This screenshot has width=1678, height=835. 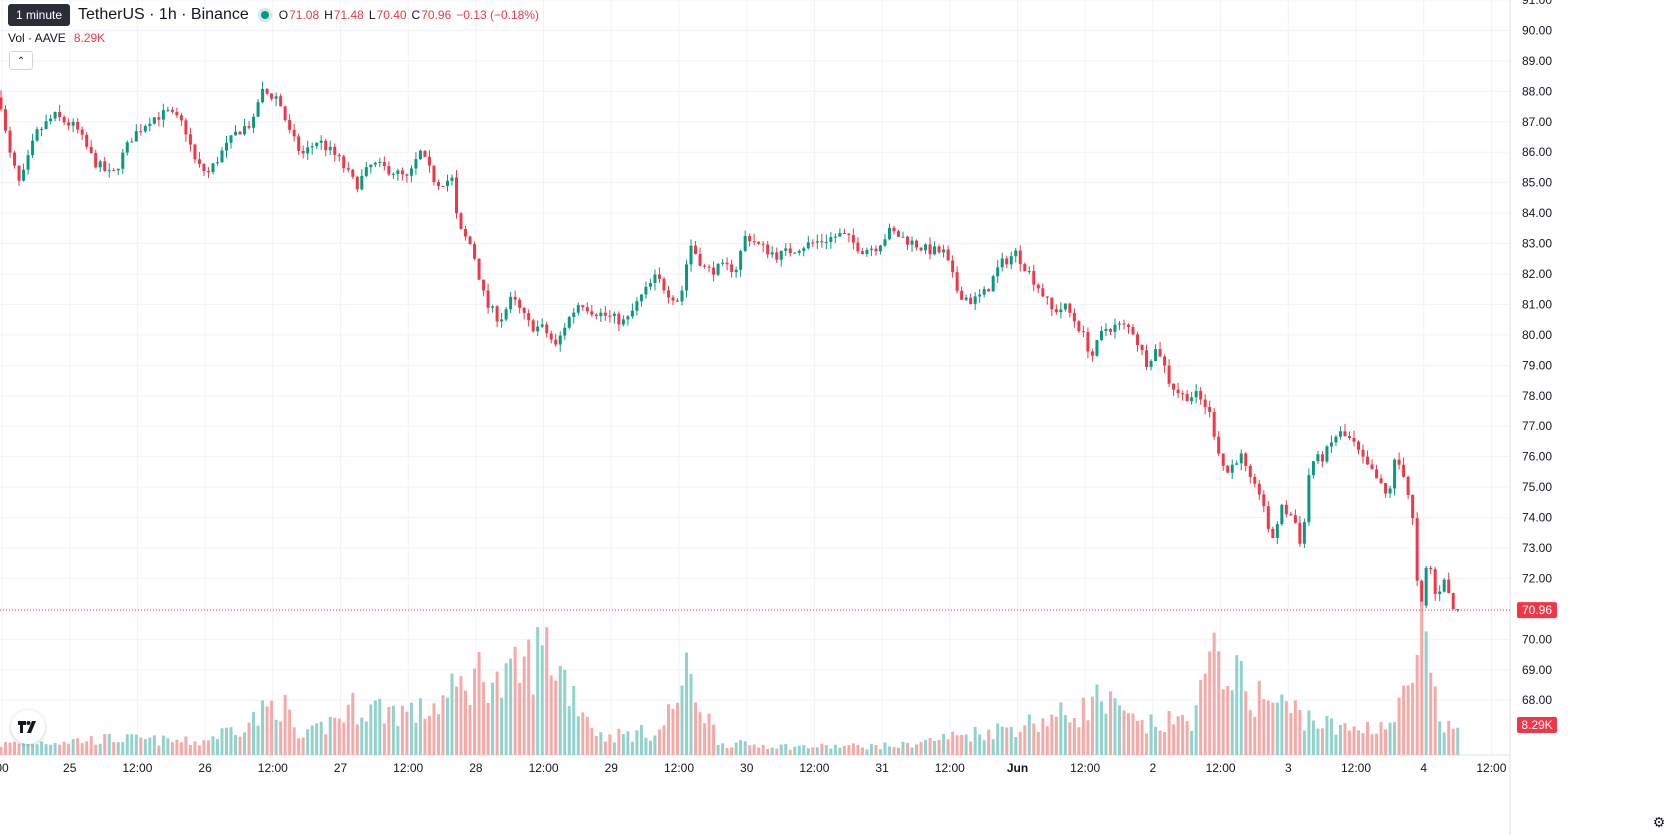 I want to click on tradingview-logo-icon, so click(x=28, y=727).